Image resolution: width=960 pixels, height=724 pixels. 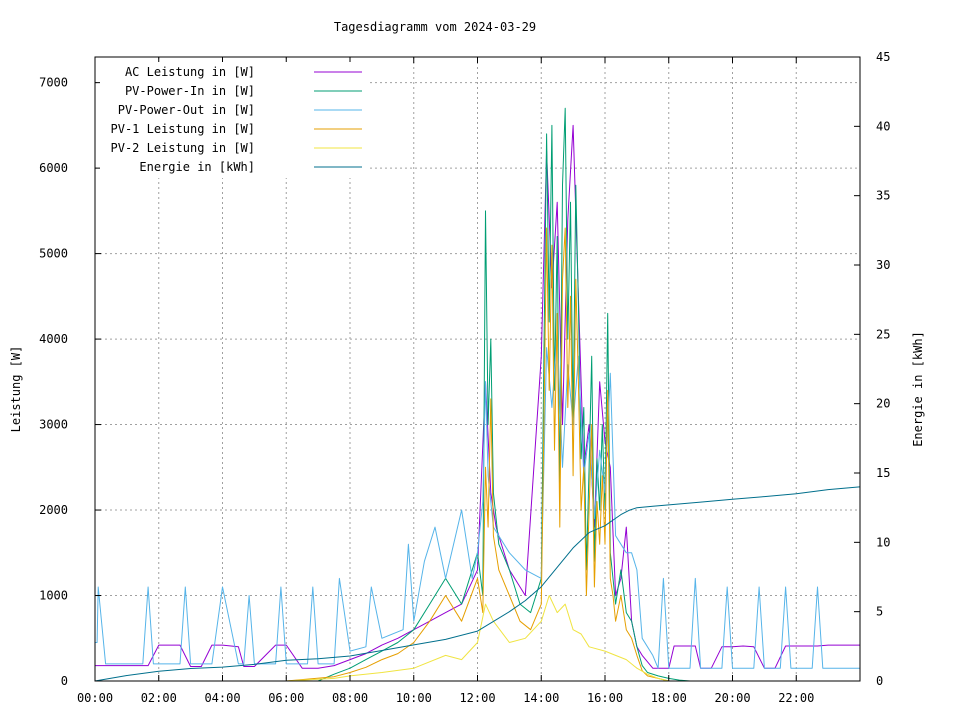 What do you see at coordinates (16, 389) in the screenshot?
I see `y-axis-label: Leistung [W]` at bounding box center [16, 389].